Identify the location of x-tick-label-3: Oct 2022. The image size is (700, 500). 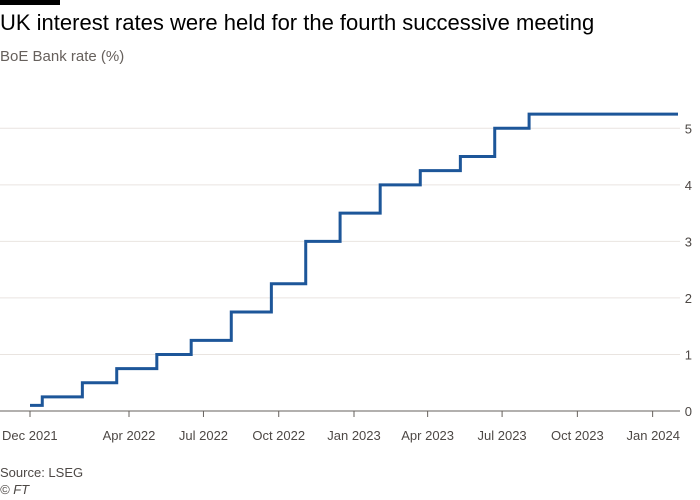
(278, 435).